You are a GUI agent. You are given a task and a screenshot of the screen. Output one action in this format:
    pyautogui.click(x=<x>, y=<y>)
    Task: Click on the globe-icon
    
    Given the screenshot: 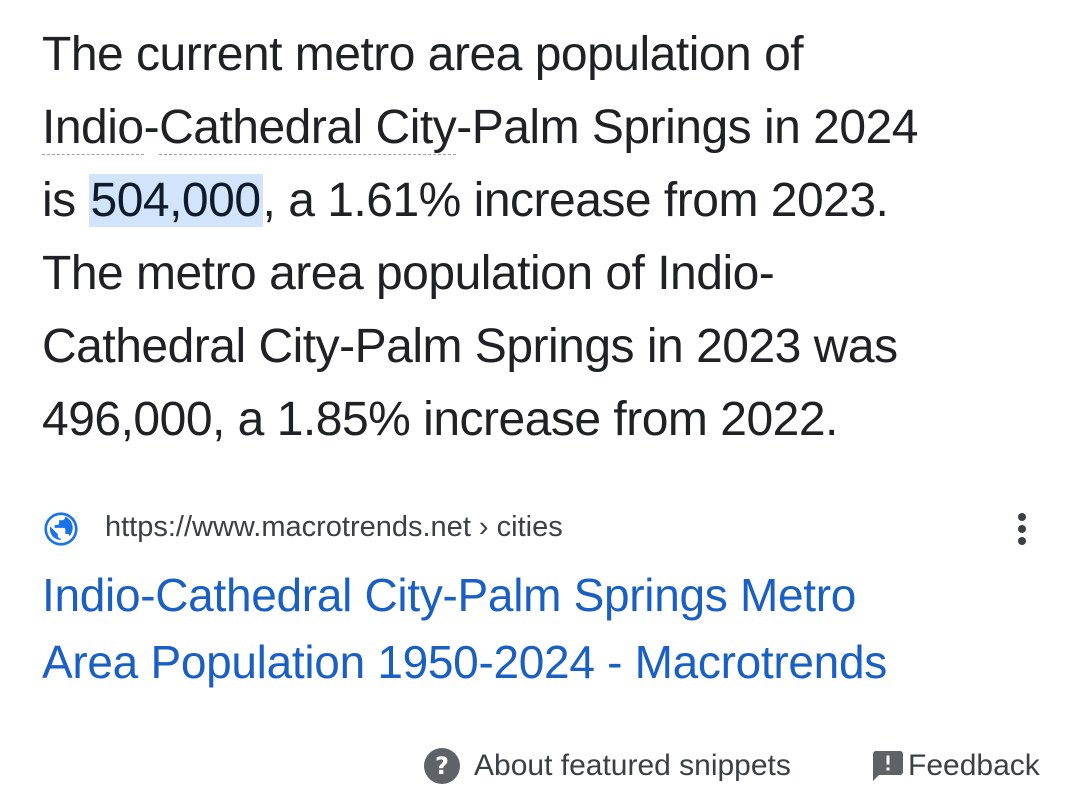 What is the action you would take?
    pyautogui.click(x=61, y=529)
    